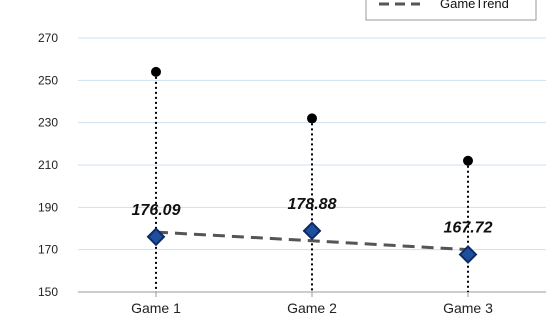  Describe the element at coordinates (312, 216) in the screenshot. I see `data-labels: 176.09 178.88 167.72` at that location.